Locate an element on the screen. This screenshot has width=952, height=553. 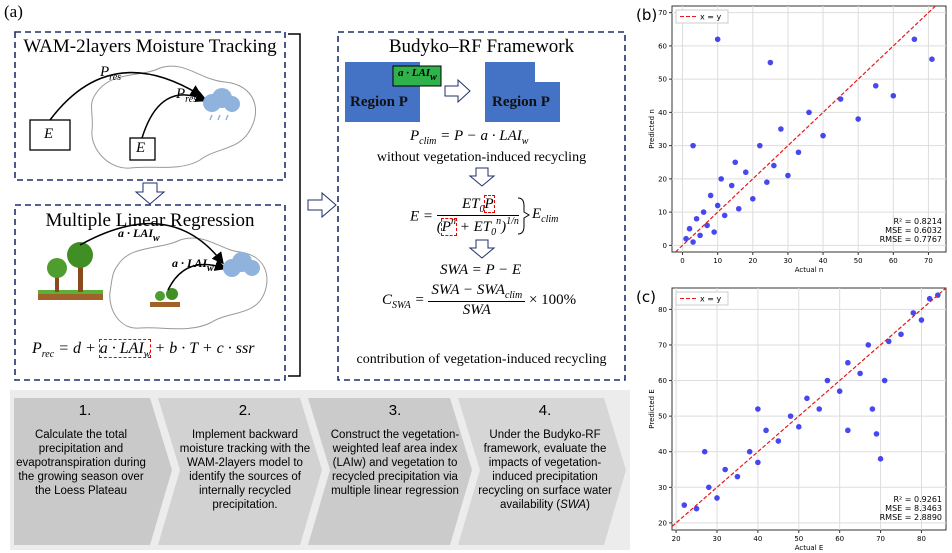
step-text-part: LAI is located at coordinates (345, 463).